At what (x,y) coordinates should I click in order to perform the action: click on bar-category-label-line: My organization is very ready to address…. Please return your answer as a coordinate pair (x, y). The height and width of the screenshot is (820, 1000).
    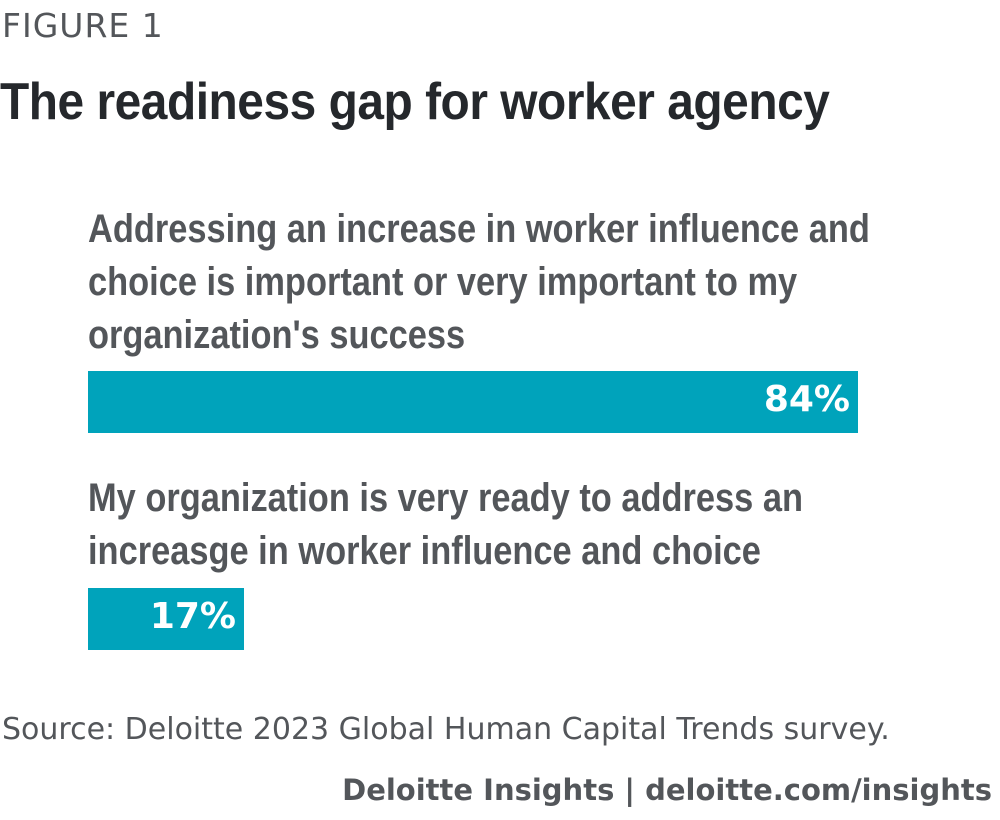
    Looking at the image, I should click on (445, 498).